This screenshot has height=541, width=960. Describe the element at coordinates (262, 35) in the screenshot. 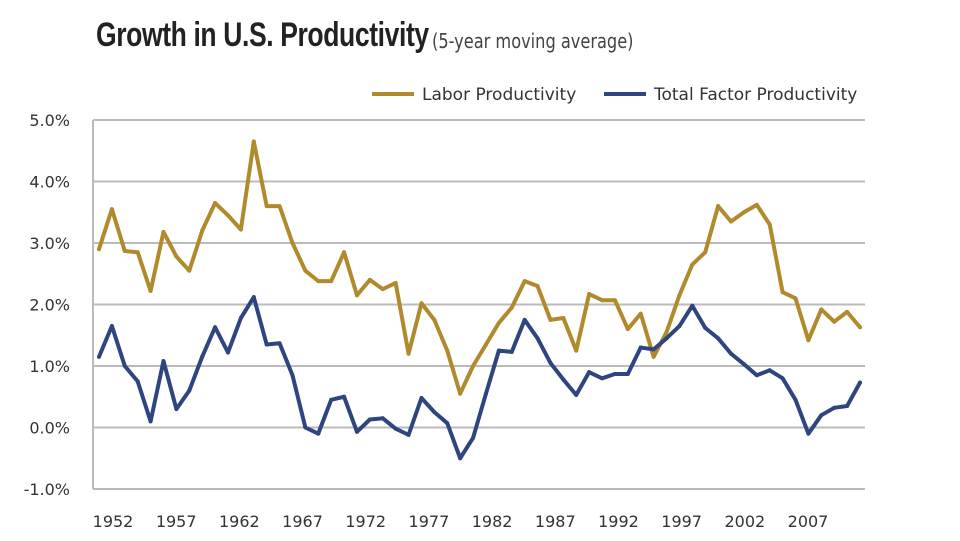

I see `chart-title: Growth in U.S. Productivity` at that location.